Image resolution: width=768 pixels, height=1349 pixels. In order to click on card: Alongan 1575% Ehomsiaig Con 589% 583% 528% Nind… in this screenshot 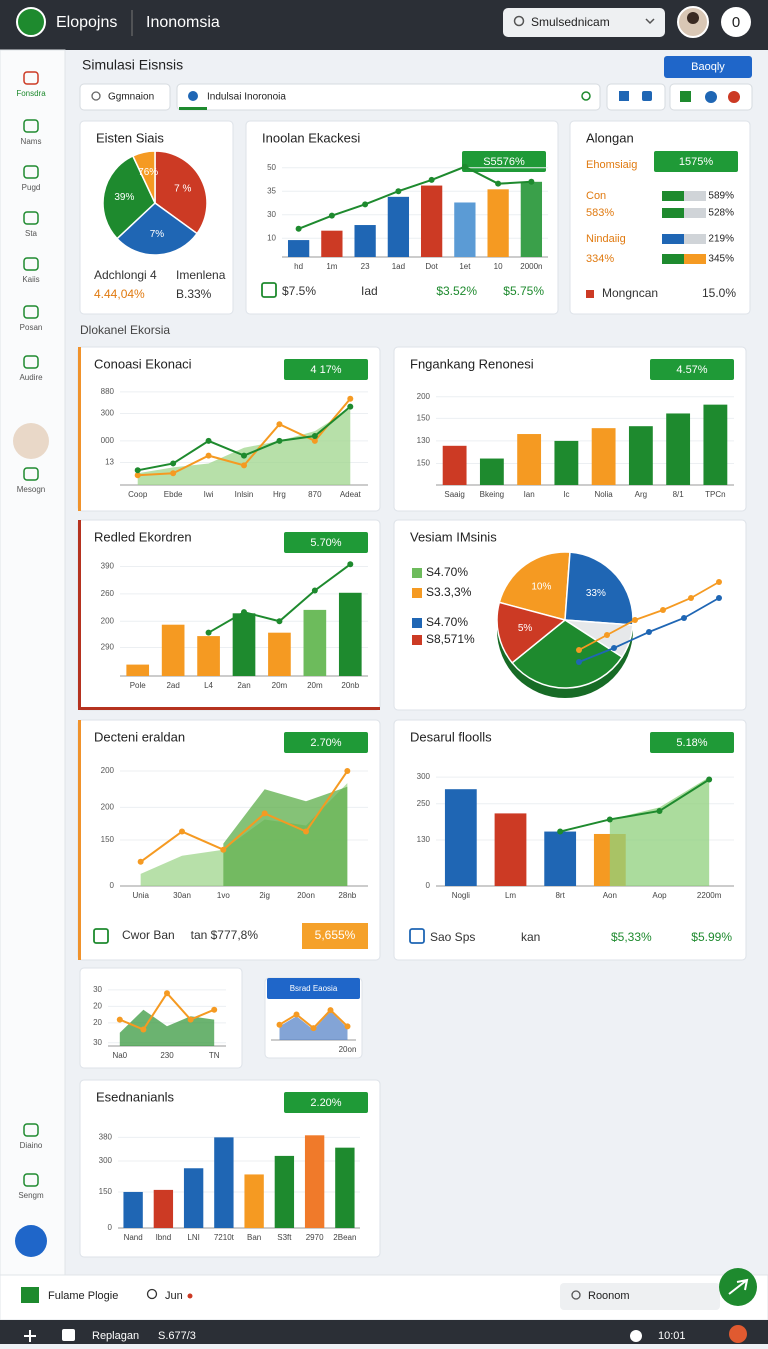, I will do `click(660, 217)`.